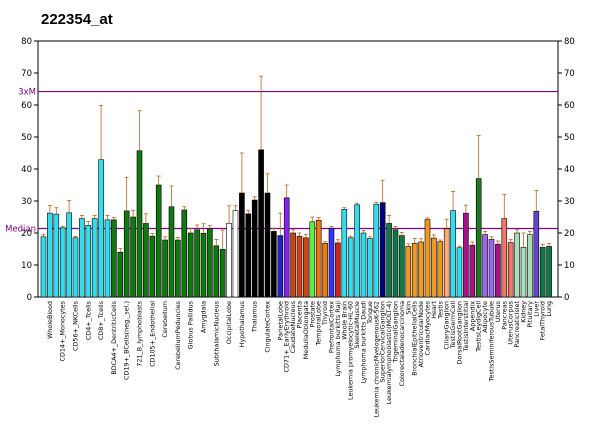  What do you see at coordinates (26, 266) in the screenshot?
I see `y-tick-label-left: 10` at bounding box center [26, 266].